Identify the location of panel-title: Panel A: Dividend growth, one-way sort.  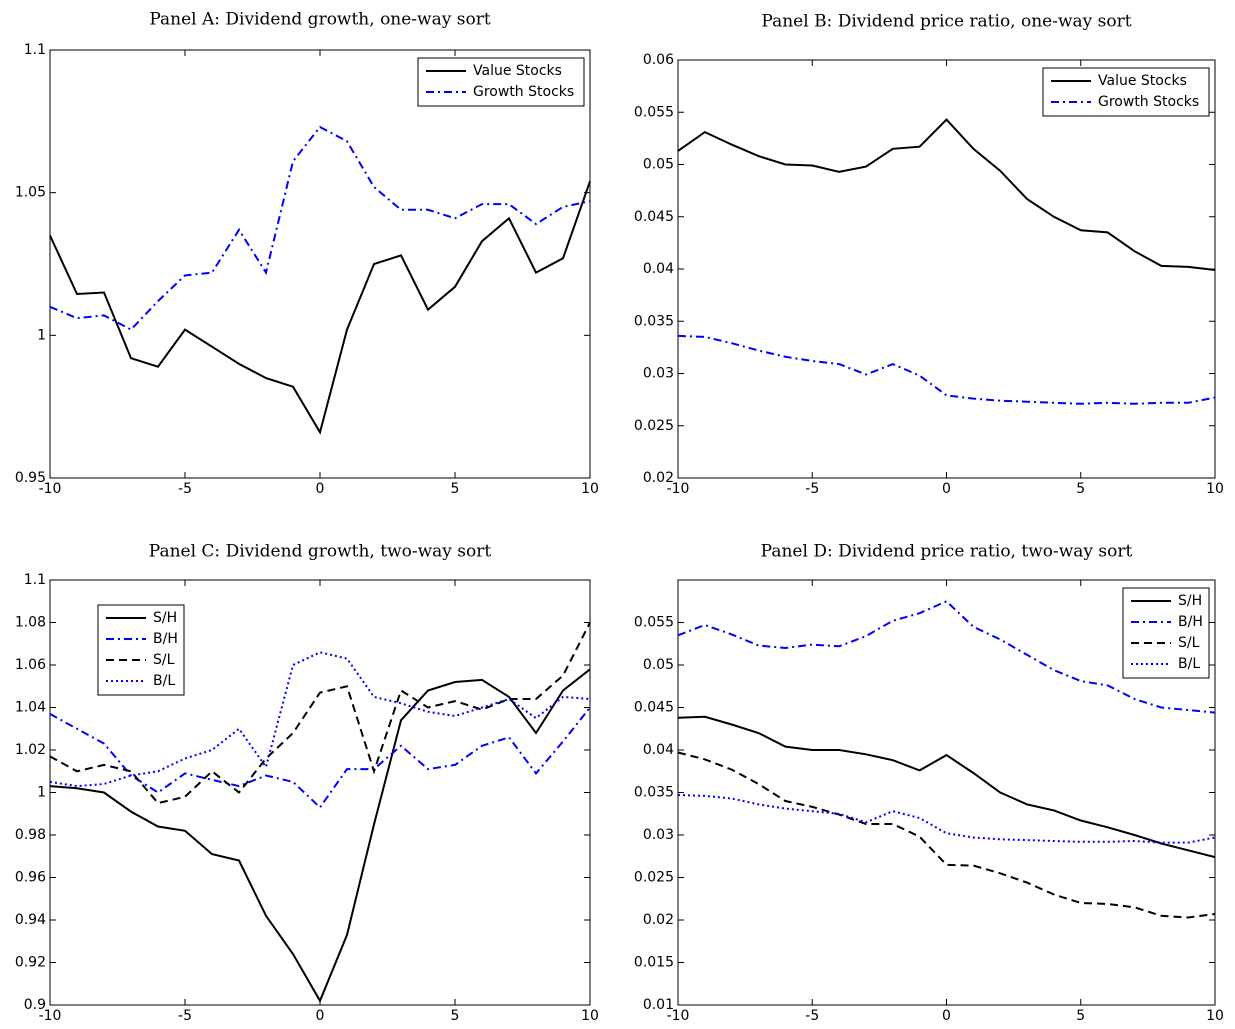
(320, 20).